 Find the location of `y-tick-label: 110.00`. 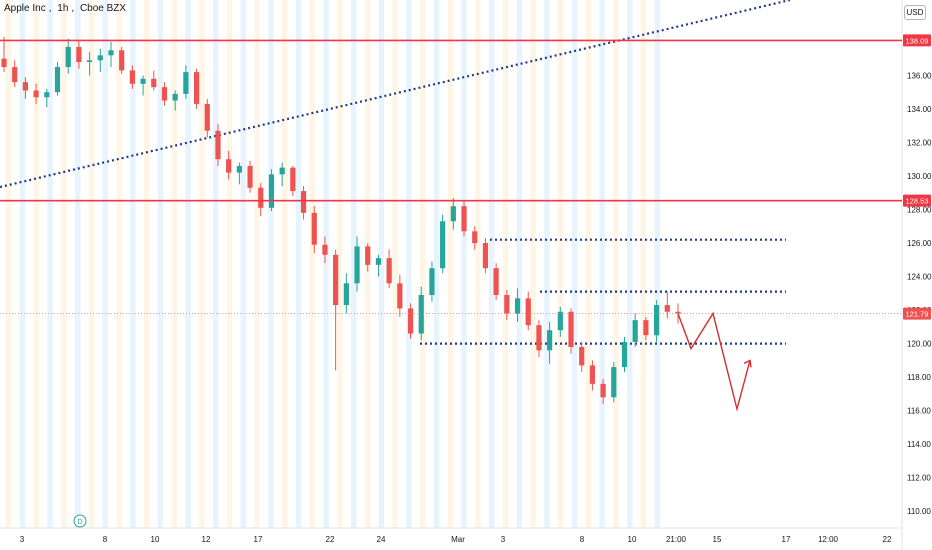

y-tick-label: 110.00 is located at coordinates (919, 511).